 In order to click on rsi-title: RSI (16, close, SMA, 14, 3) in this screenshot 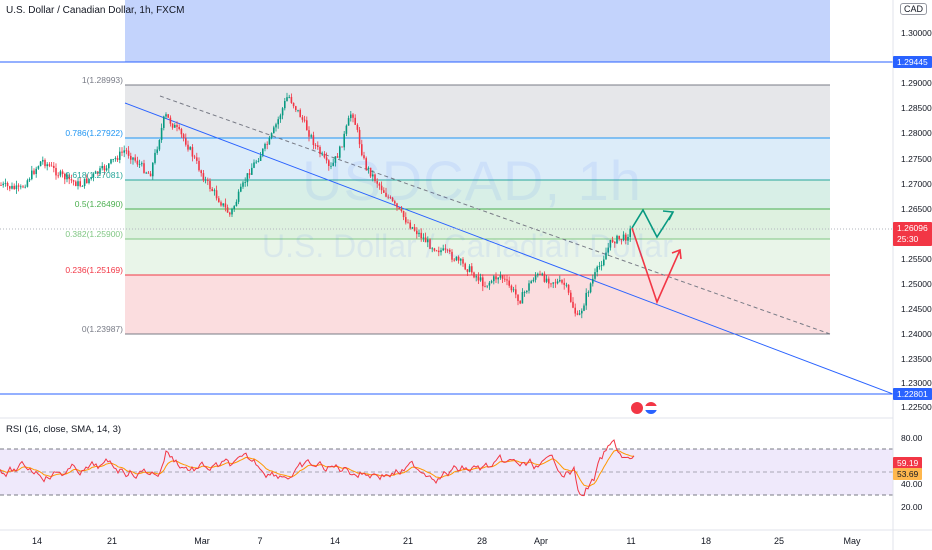, I will do `click(64, 429)`.